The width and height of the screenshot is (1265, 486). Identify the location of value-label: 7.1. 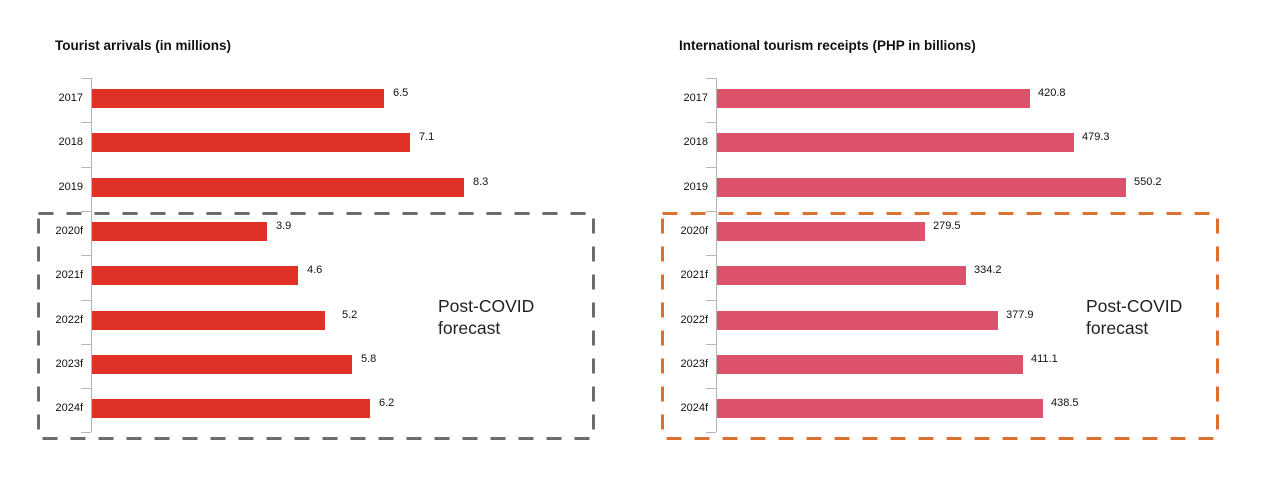
(427, 137).